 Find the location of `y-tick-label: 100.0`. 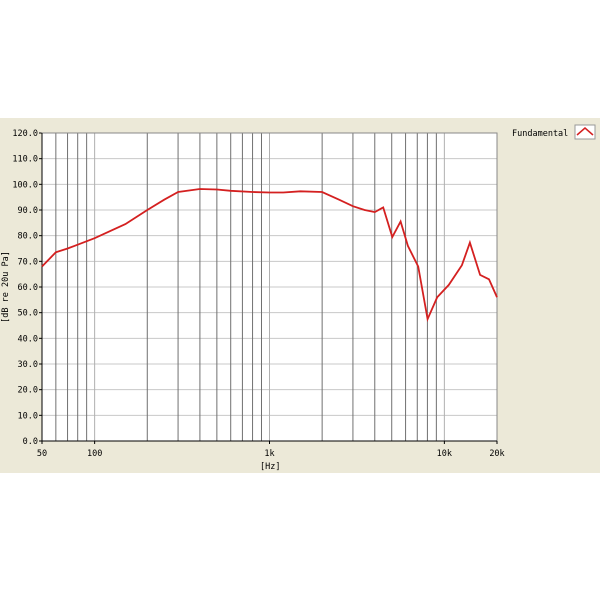

y-tick-label: 100.0 is located at coordinates (25, 185).